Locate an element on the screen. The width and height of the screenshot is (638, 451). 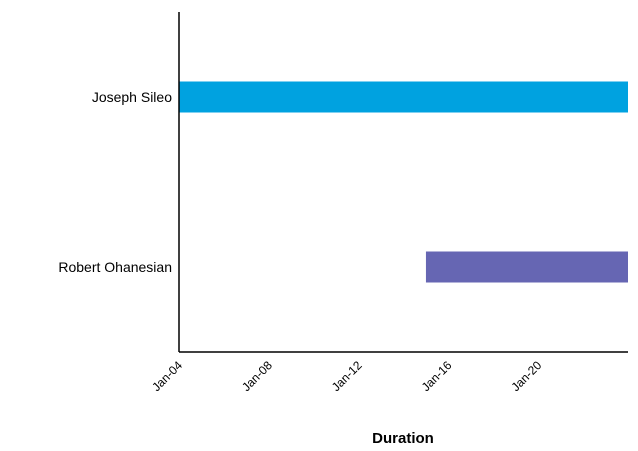
x-tick-labels: Jan-04 Jan-08 Jan-12 Jan-16 Jan-20 is located at coordinates (346, 376).